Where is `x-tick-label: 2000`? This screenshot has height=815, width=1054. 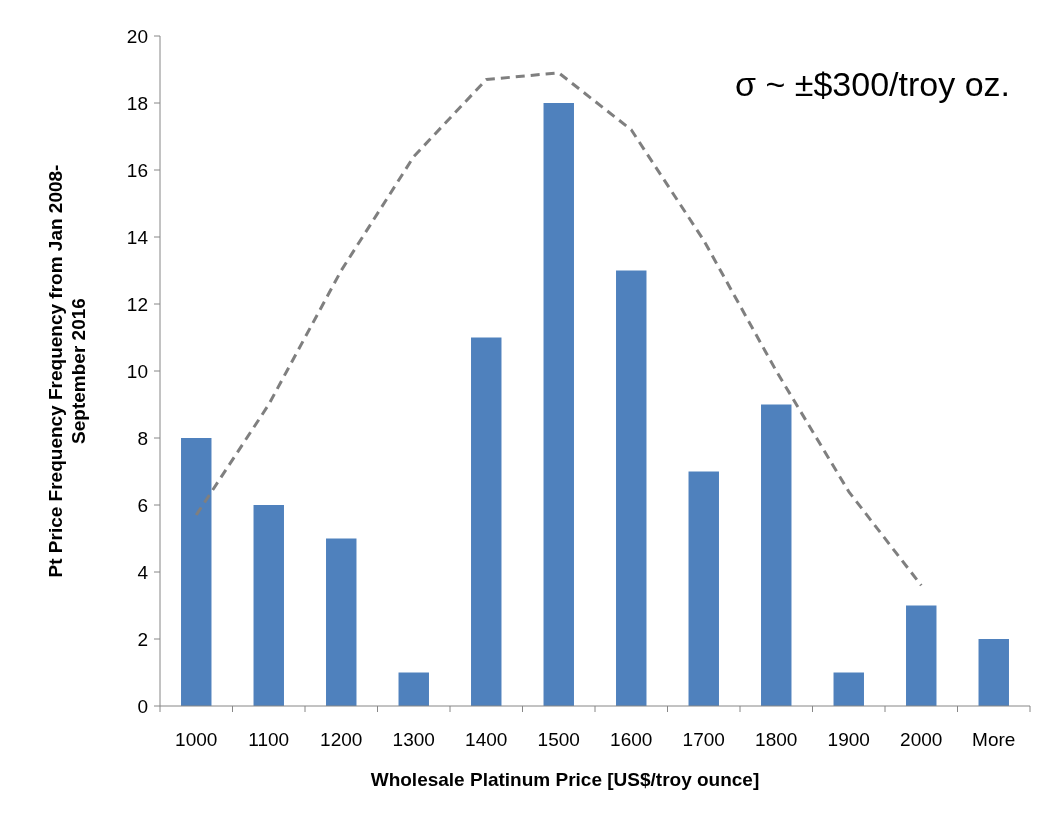 x-tick-label: 2000 is located at coordinates (921, 739).